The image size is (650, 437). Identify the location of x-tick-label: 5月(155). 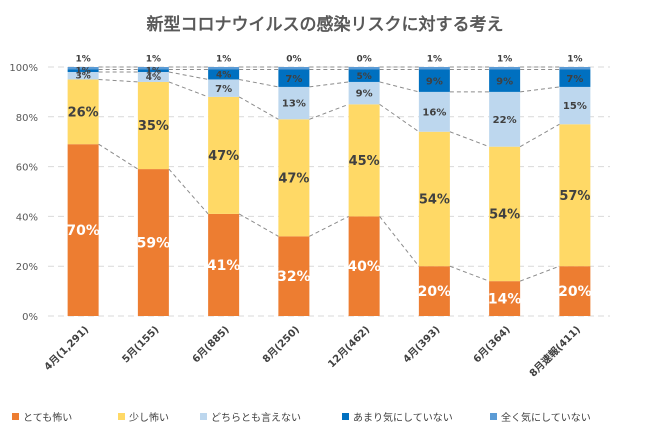
(141, 345).